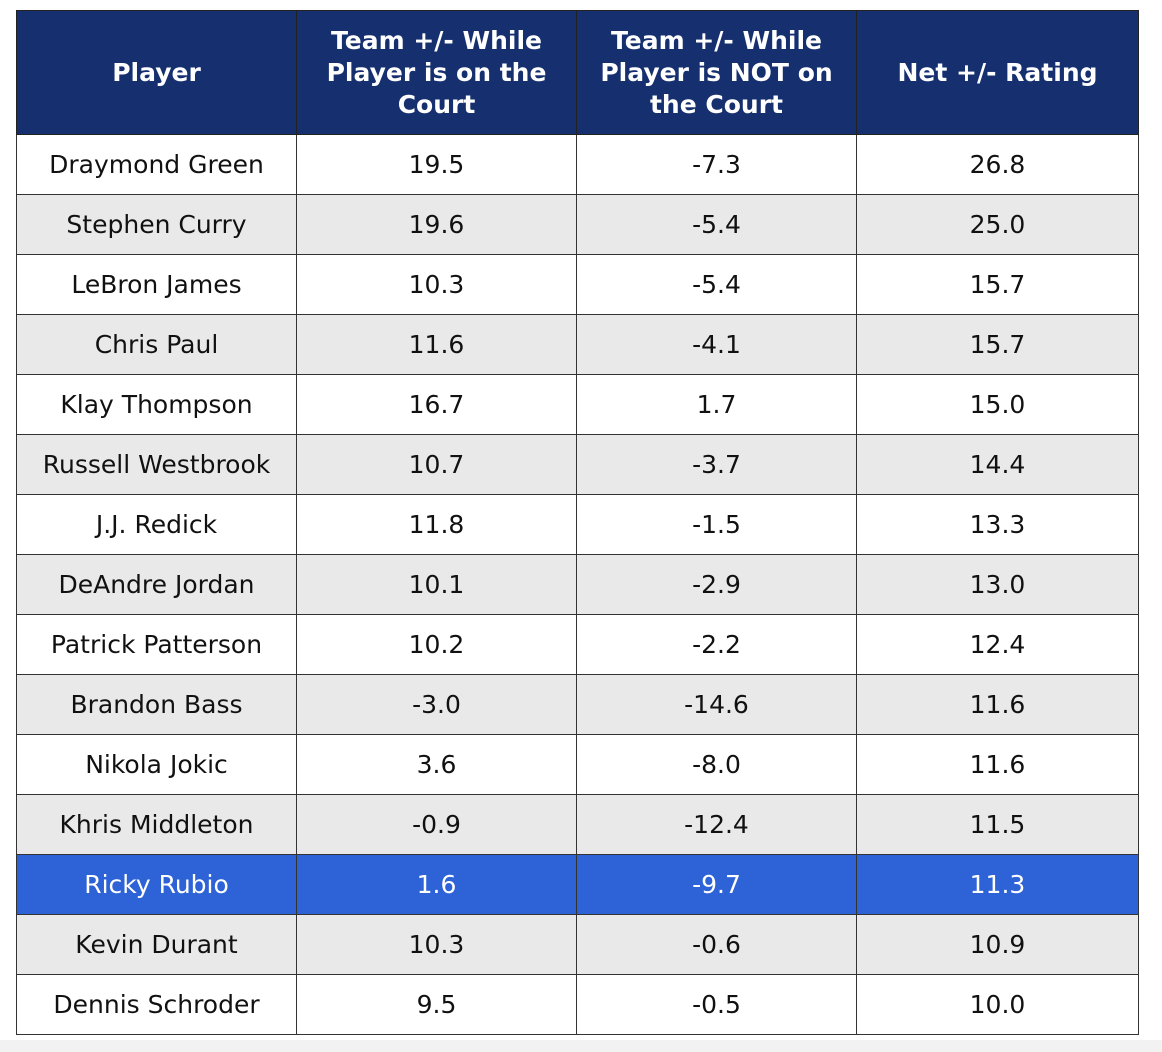 Image resolution: width=1162 pixels, height=1052 pixels. I want to click on cell-net-rating: 10.9, so click(997, 944).